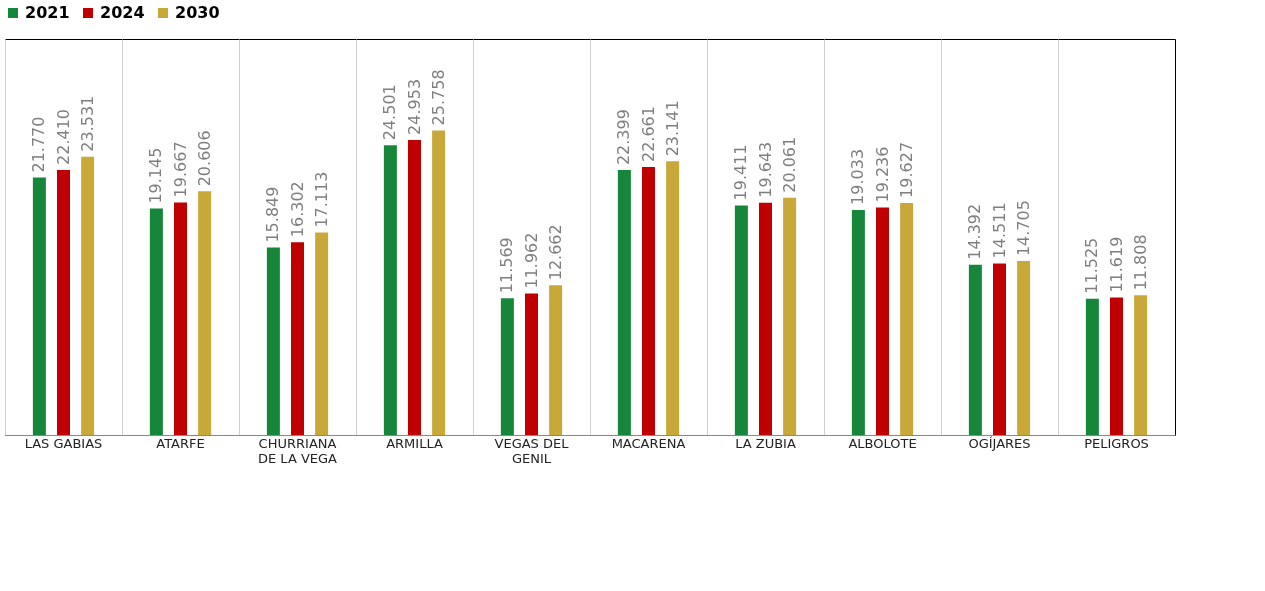 This screenshot has height=591, width=1265. Describe the element at coordinates (765, 169) in the screenshot. I see `data-label: 19.643` at that location.